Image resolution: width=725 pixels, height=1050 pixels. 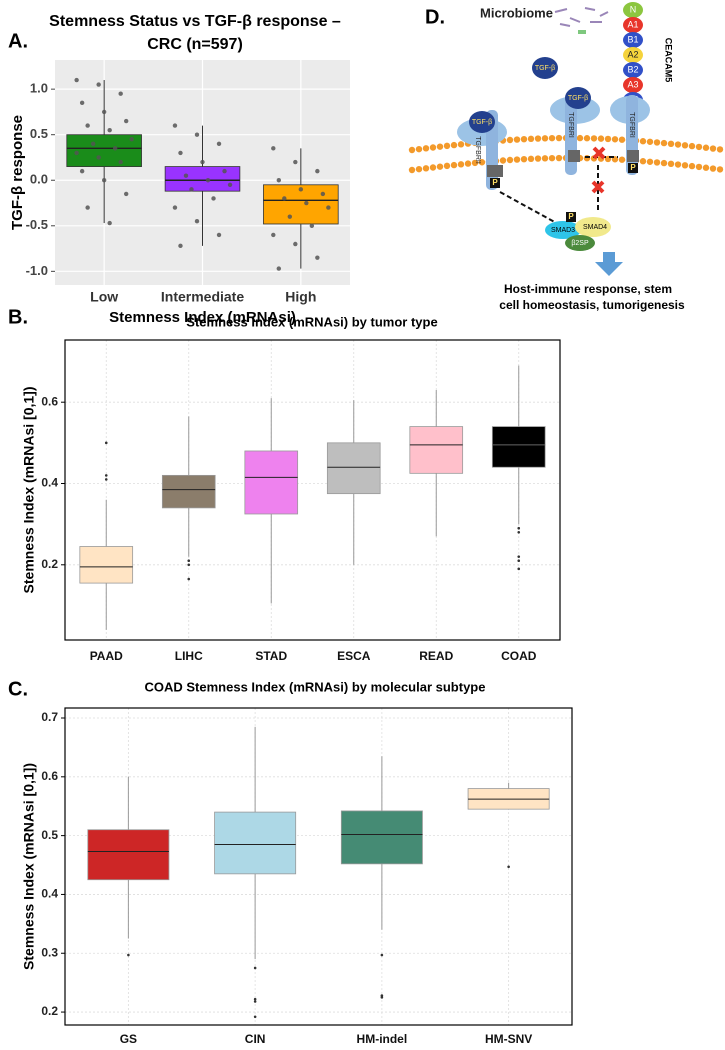 I want to click on smad4, so click(x=593, y=227).